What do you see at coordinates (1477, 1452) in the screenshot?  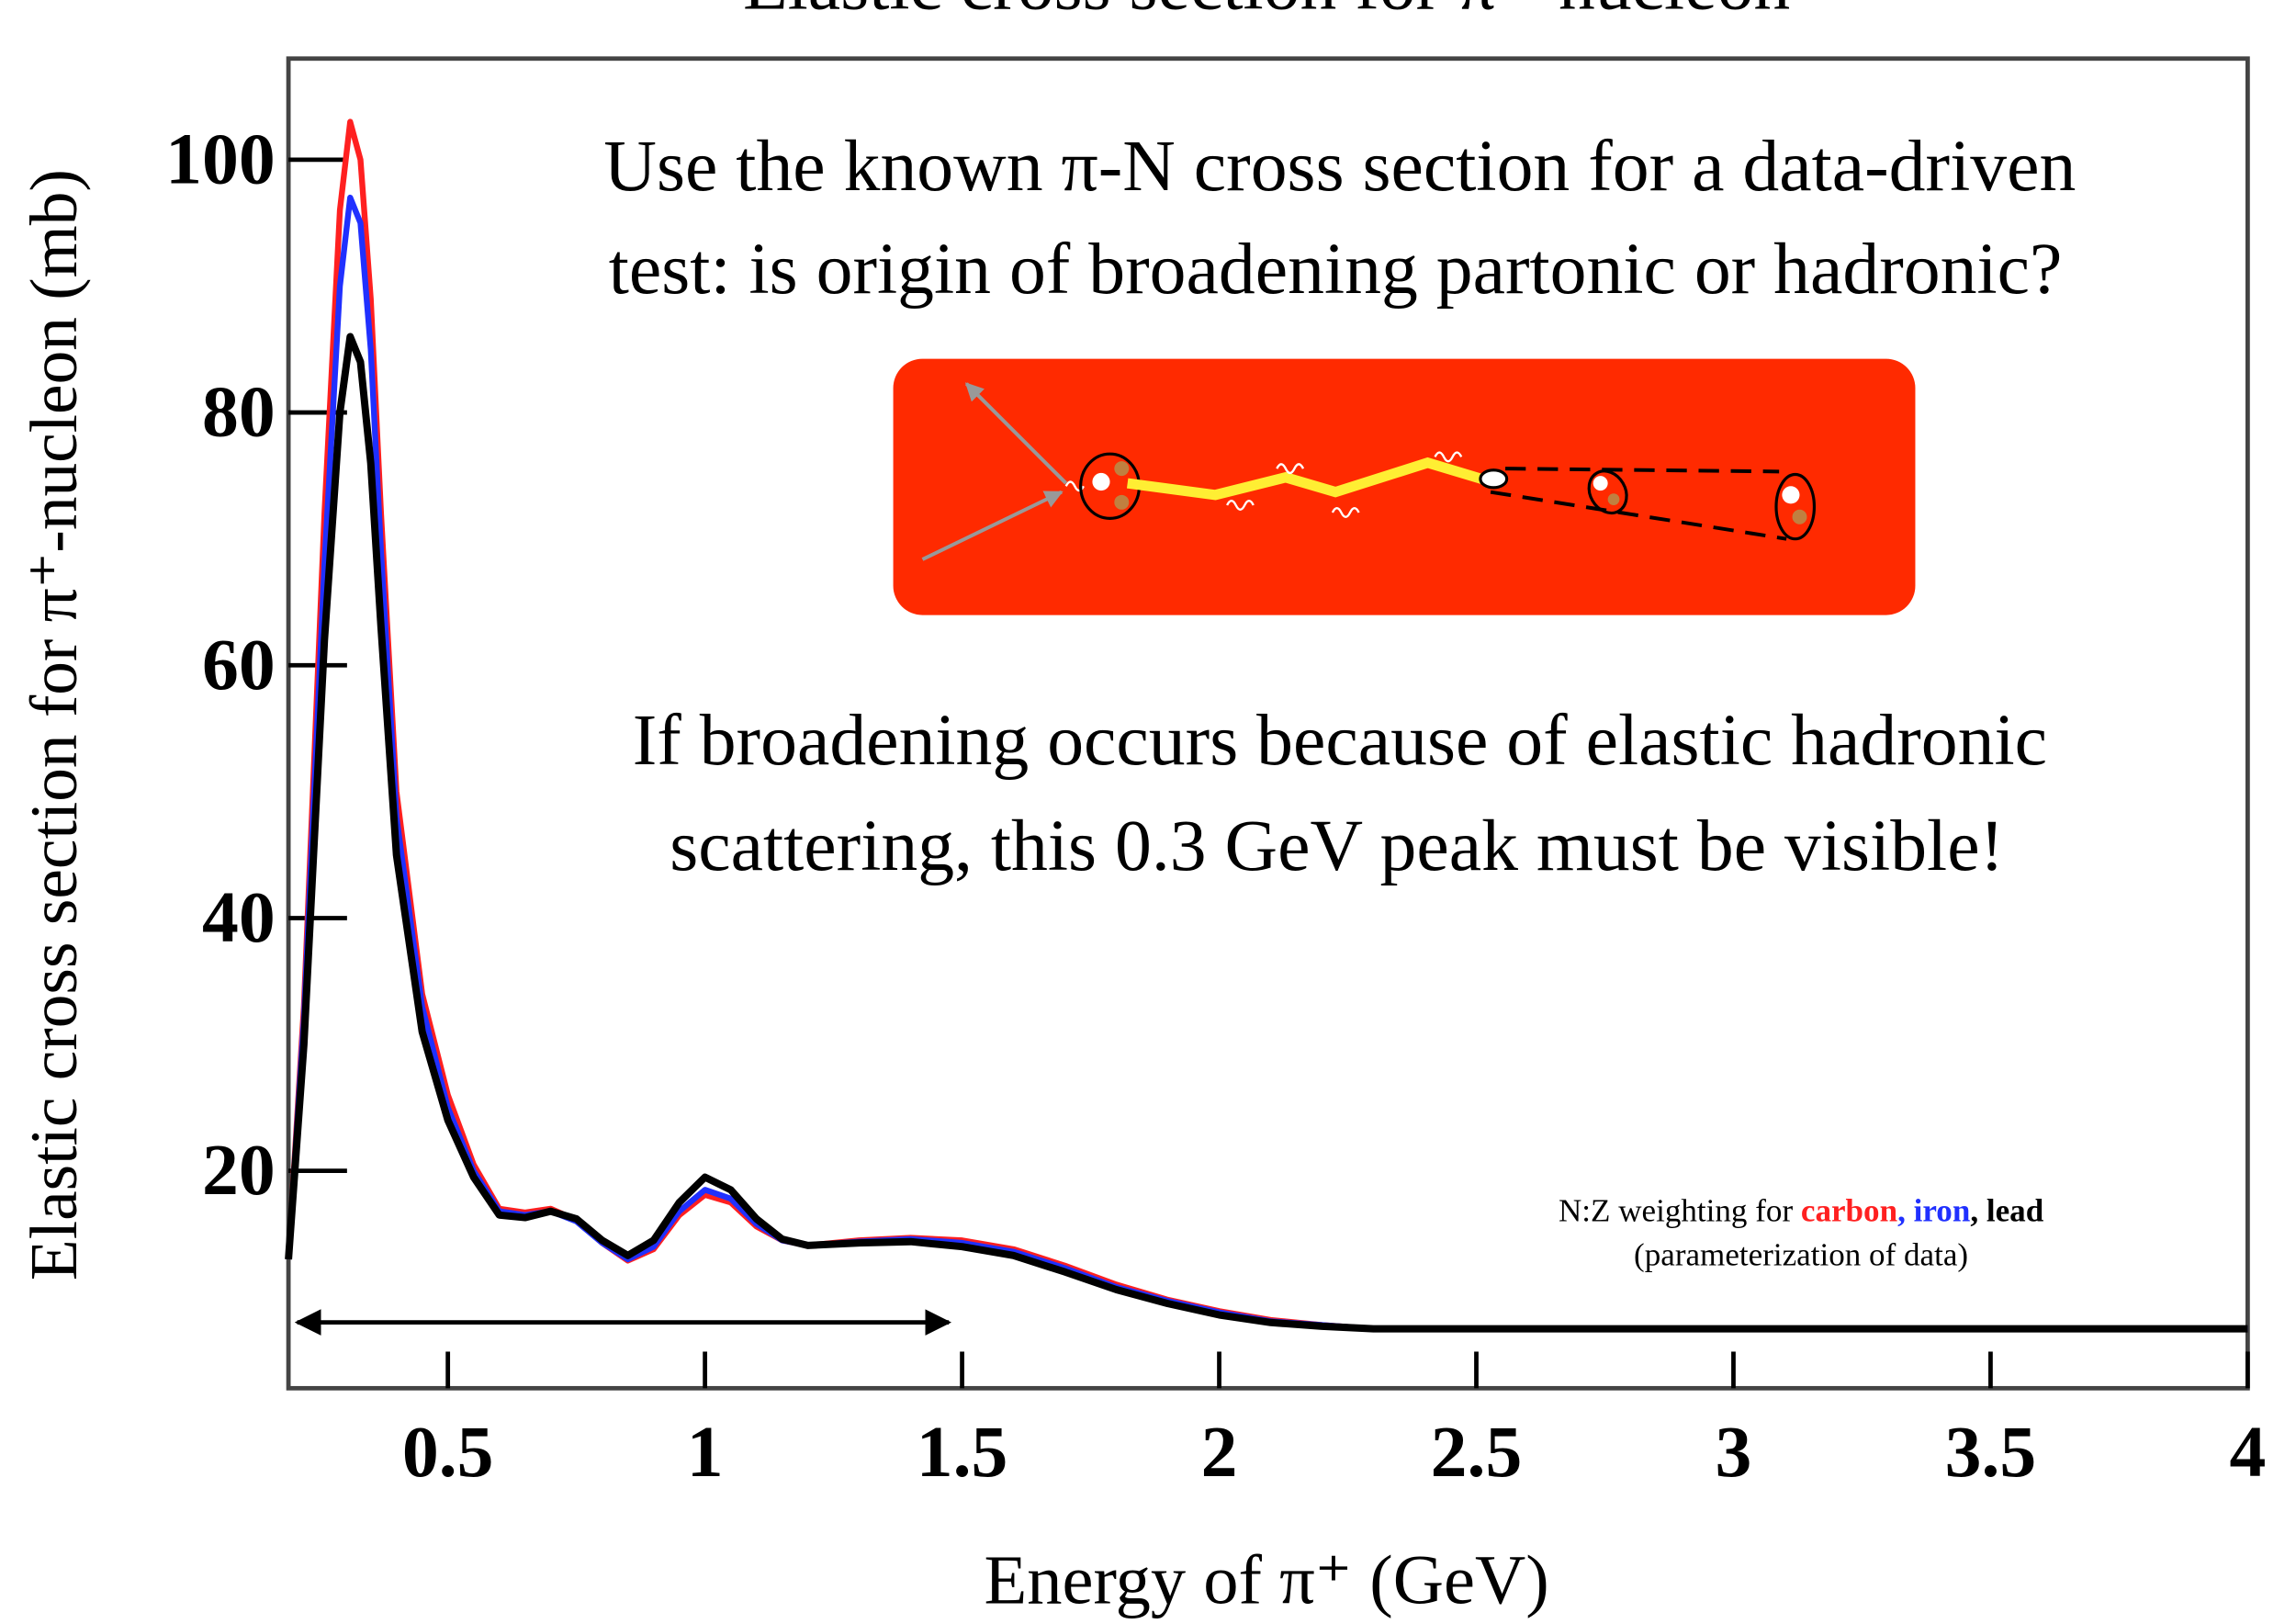 I see `x-tick-label: 2.5` at bounding box center [1477, 1452].